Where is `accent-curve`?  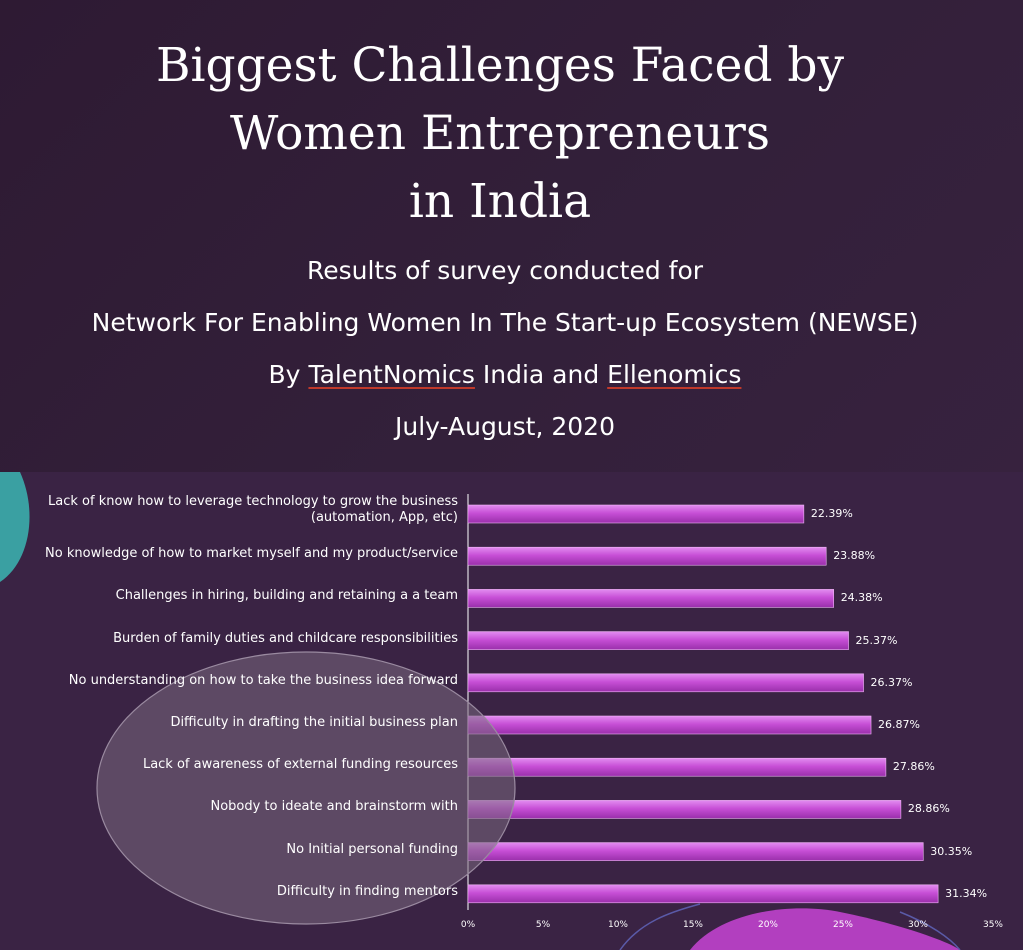
accent-curve is located at coordinates (660, 926).